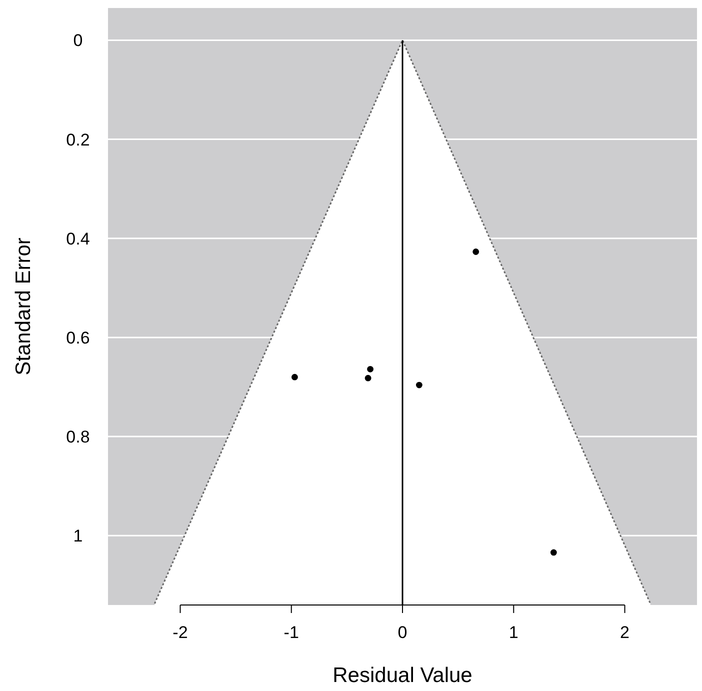 The height and width of the screenshot is (691, 702). I want to click on y-tick-label: 0.6, so click(78, 338).